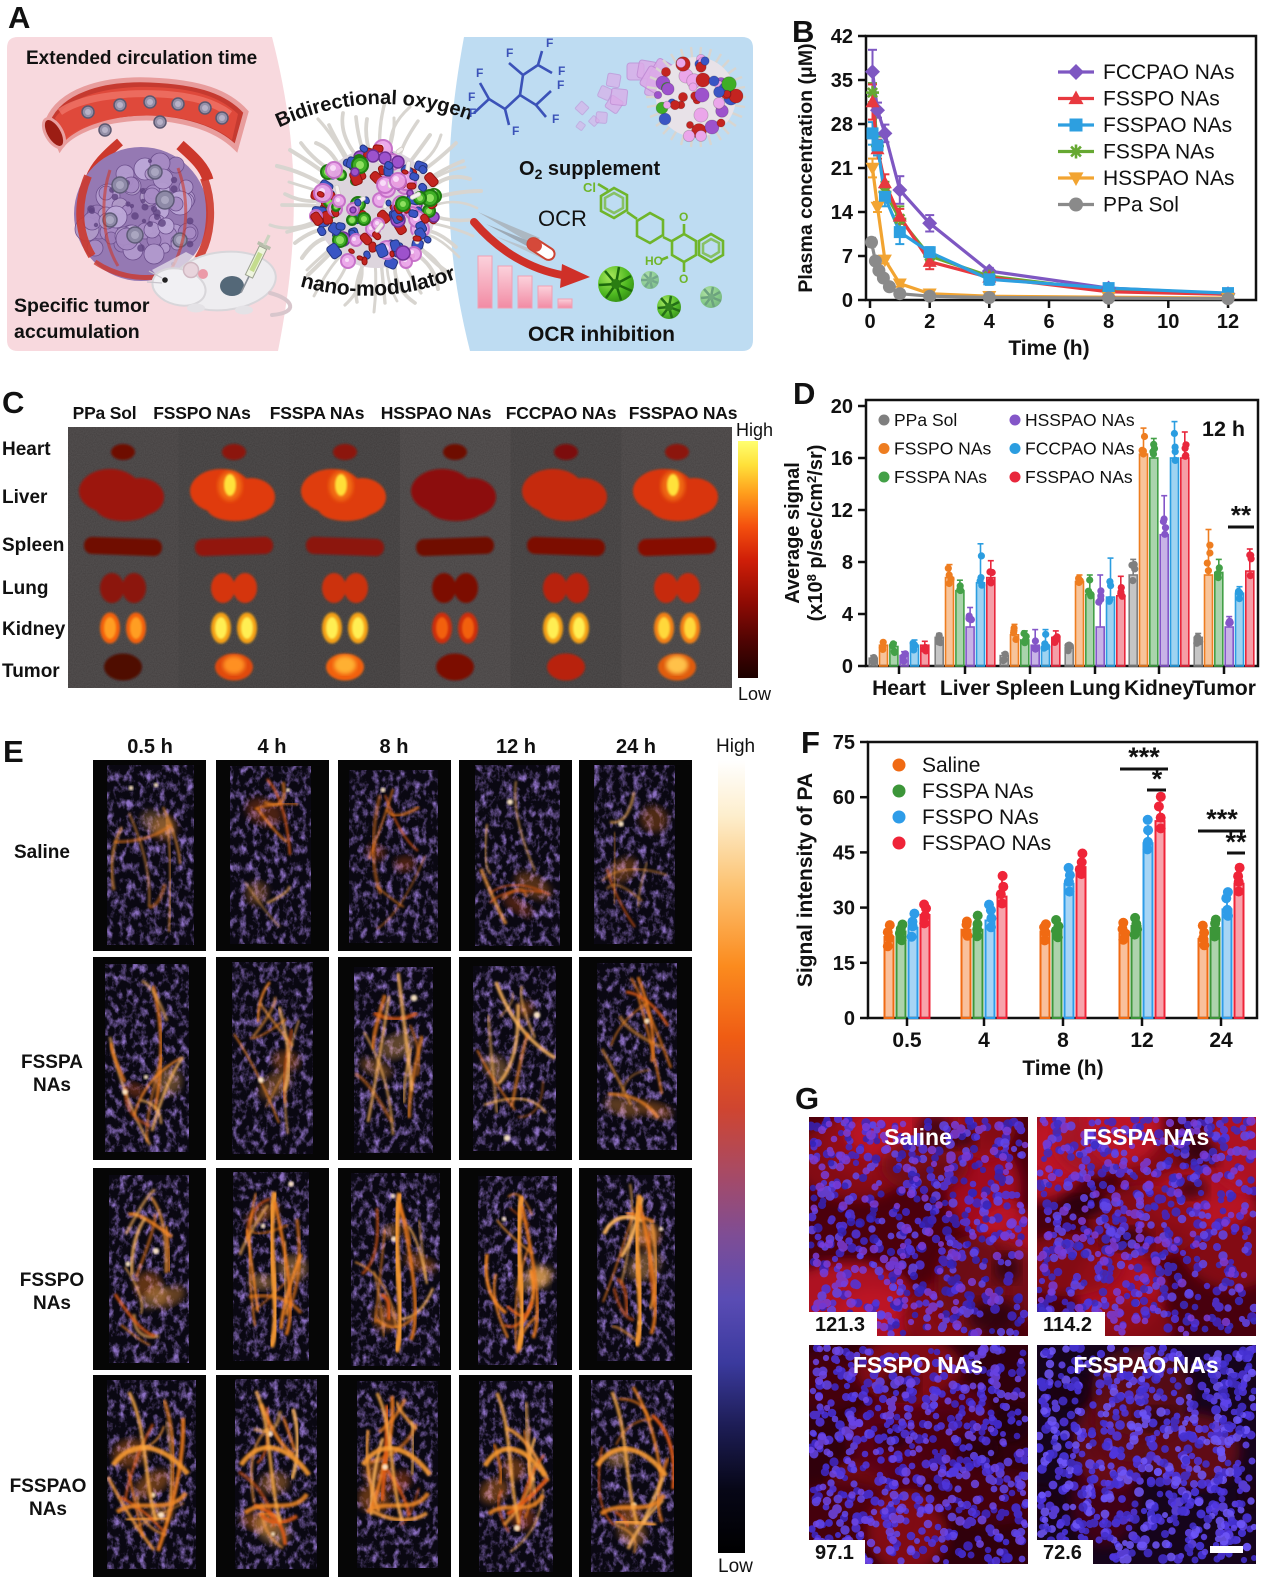  Describe the element at coordinates (272, 747) in the screenshot. I see `svg-text: 4 h` at that location.